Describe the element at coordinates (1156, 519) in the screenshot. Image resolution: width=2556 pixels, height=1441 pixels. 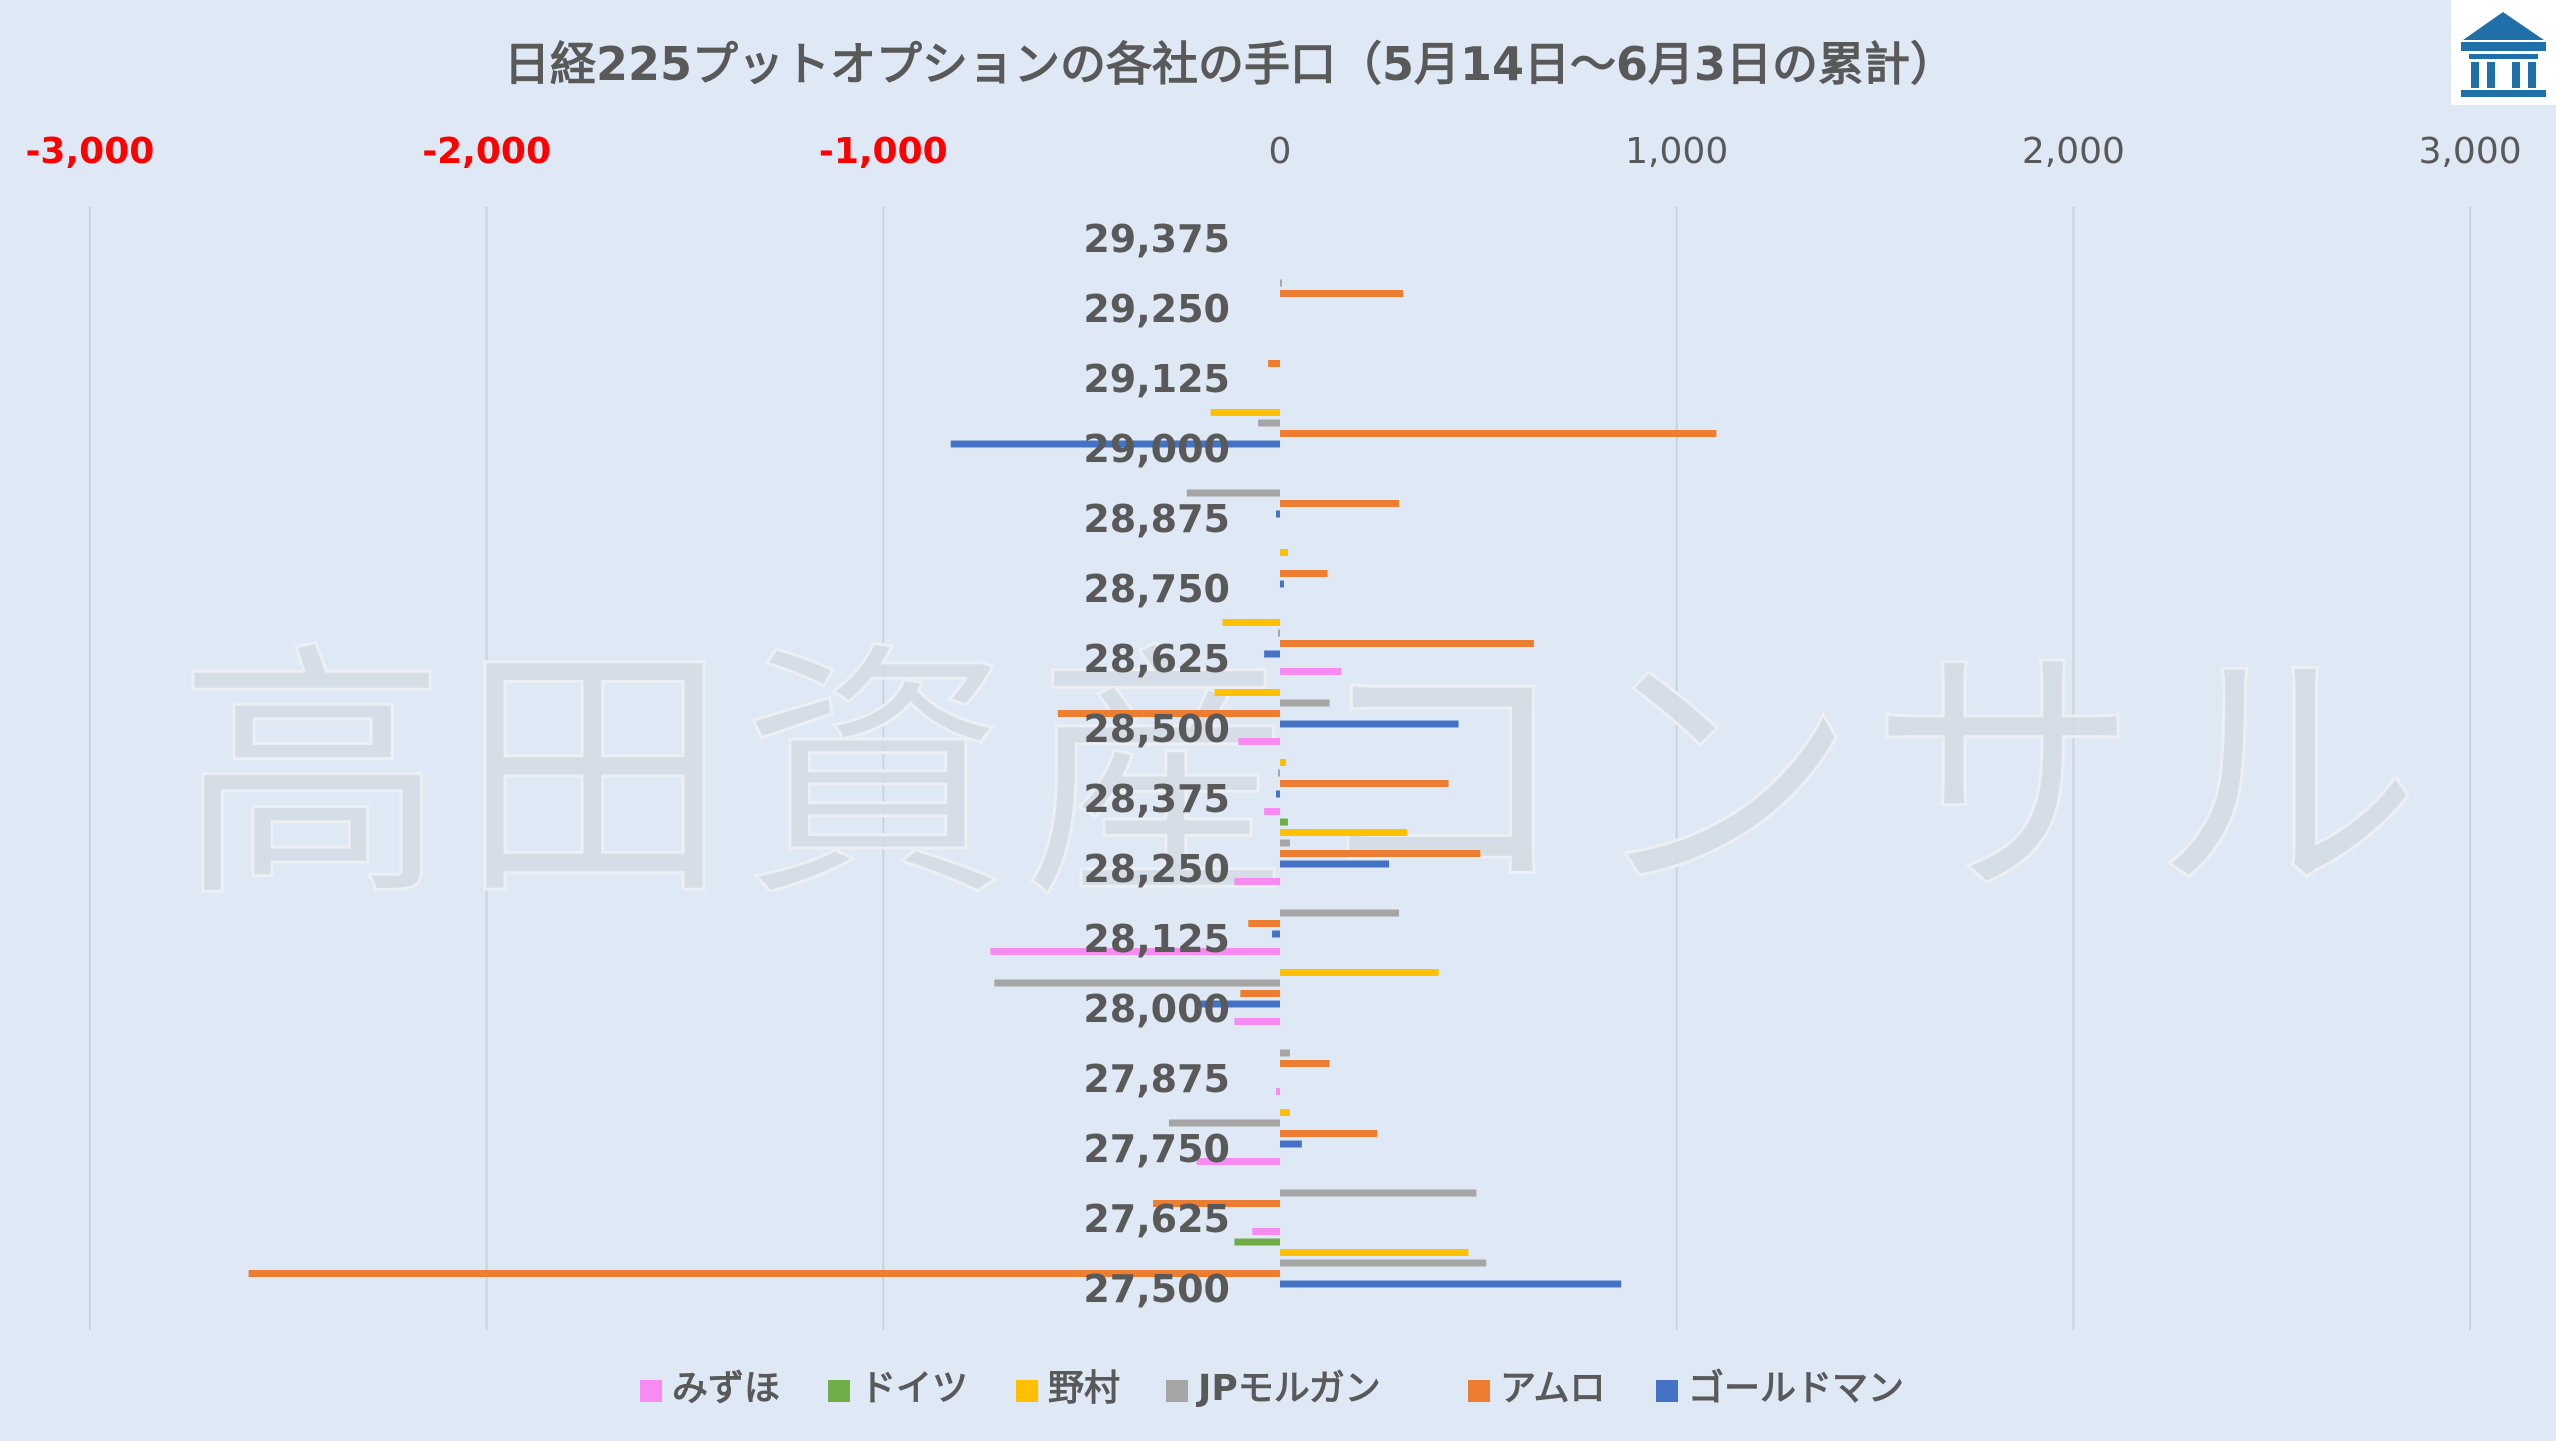
I see `category-label: 28,875` at that location.